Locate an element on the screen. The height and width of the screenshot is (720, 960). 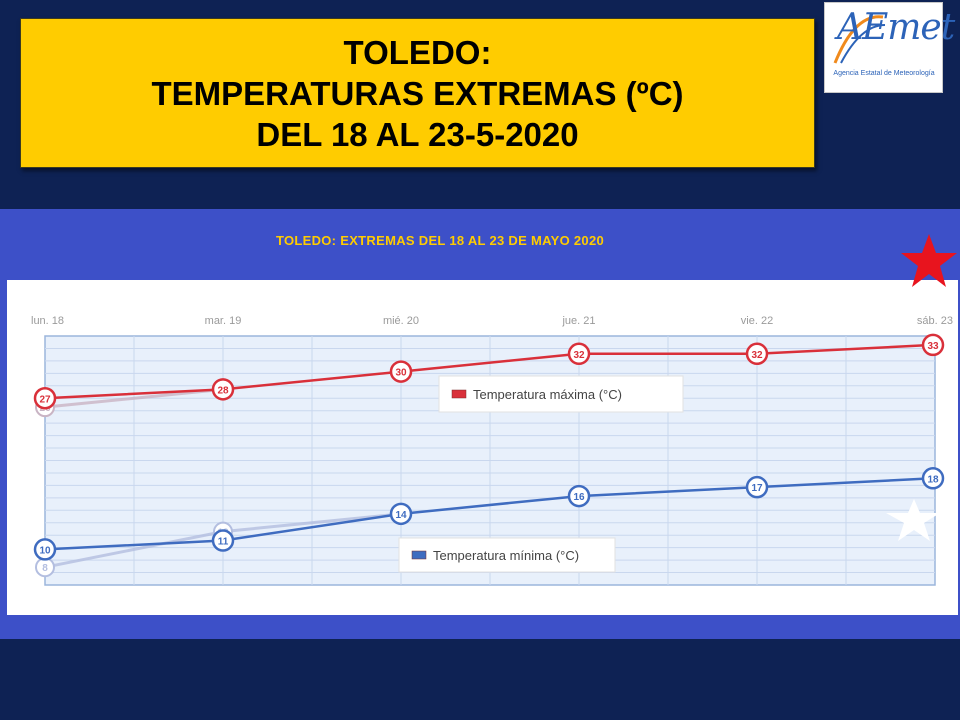
title-line-2: TEMPERATURAS EXTREMAS (ºC) is located at coordinates (417, 93).